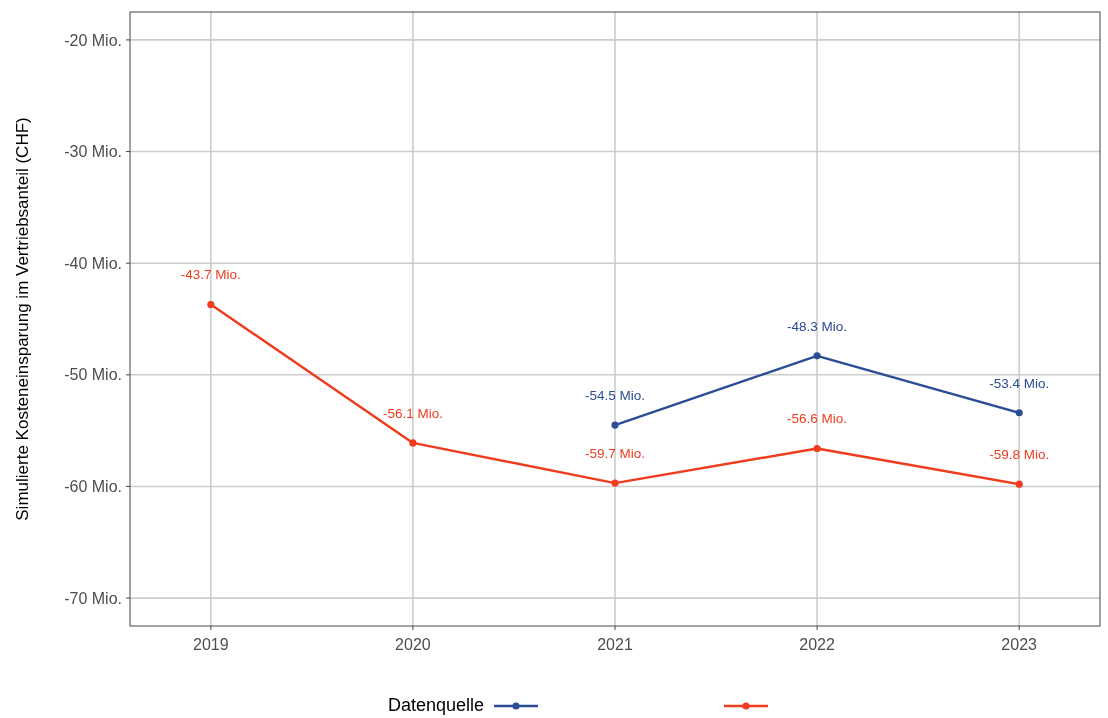  I want to click on data-label: -48.3 Mio., so click(817, 326).